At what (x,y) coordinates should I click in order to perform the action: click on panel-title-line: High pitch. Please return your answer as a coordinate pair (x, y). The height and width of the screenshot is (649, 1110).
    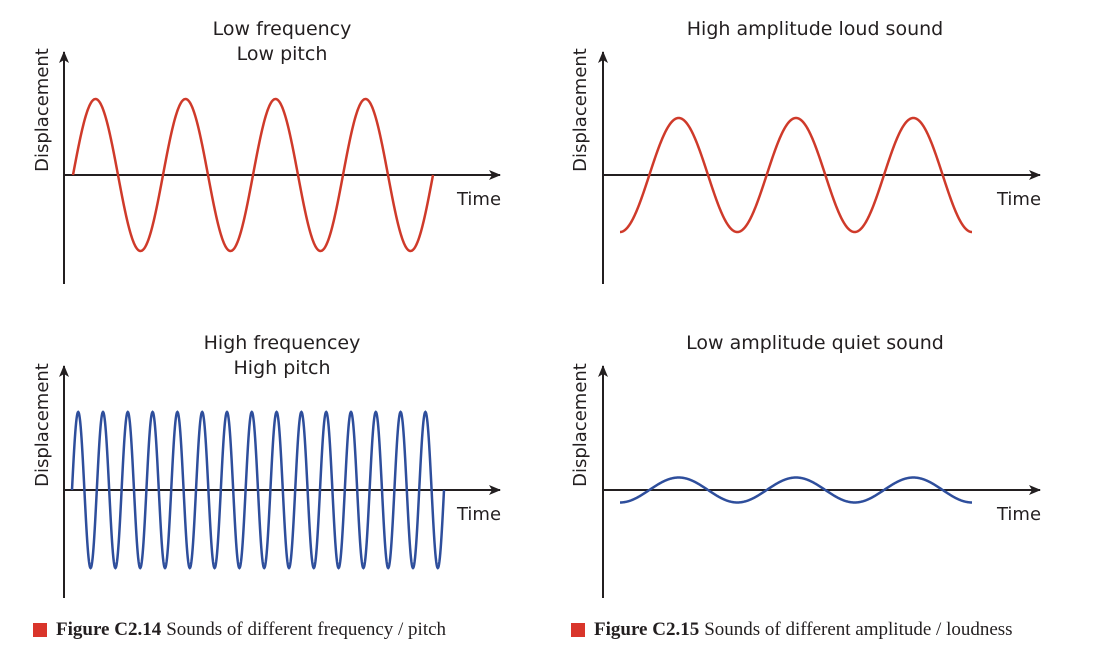
    Looking at the image, I should click on (282, 368).